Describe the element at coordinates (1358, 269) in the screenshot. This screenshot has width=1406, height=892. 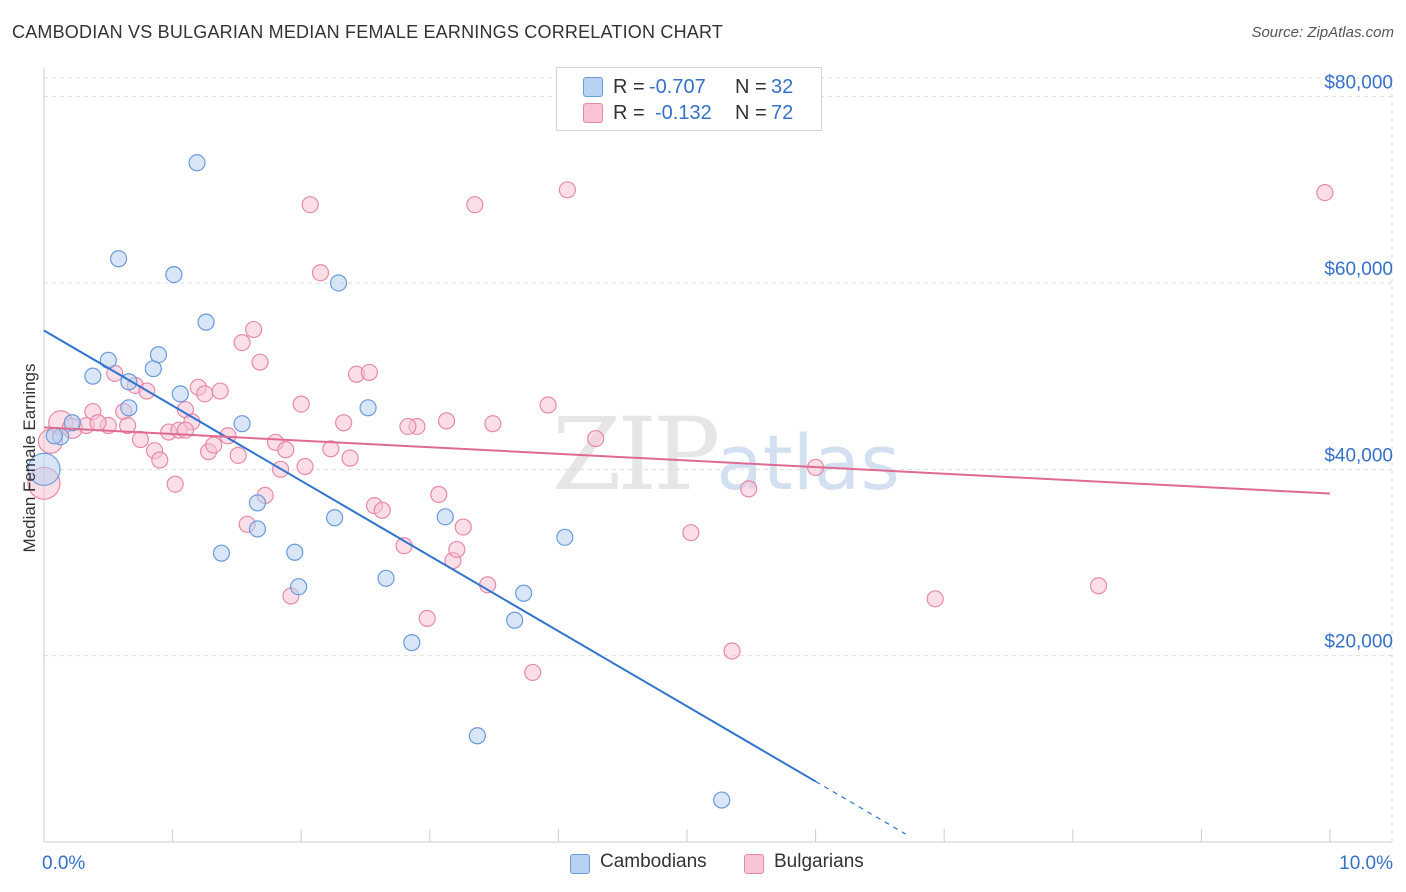
I see `y-tick-label: $60,000` at that location.